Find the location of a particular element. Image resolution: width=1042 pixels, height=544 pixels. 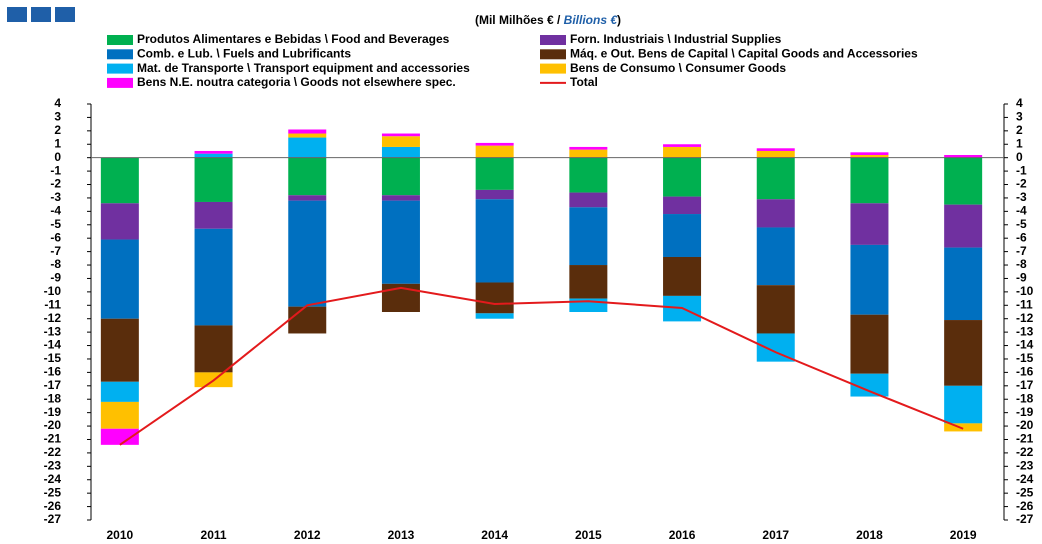

y2-tick-label: -9 is located at coordinates (1021, 278).